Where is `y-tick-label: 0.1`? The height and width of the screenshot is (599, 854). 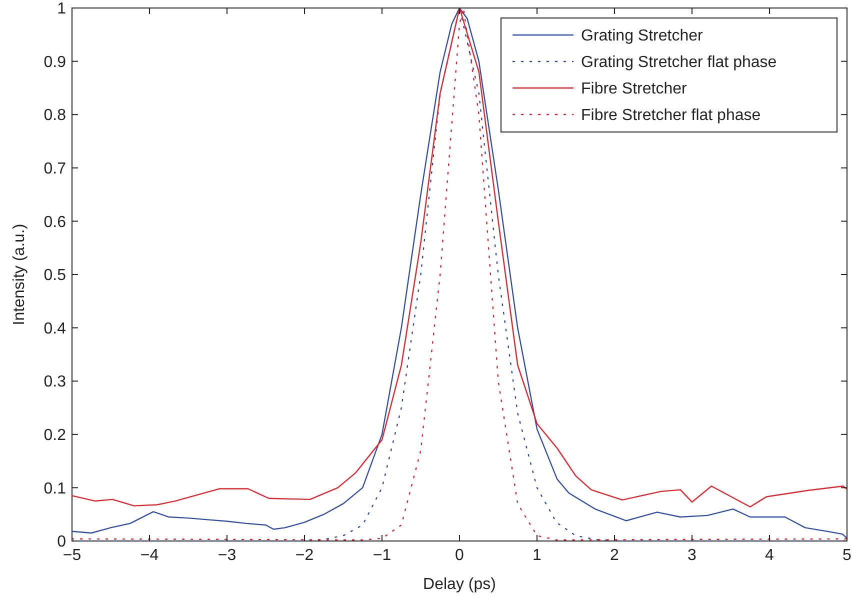
y-tick-label: 0.1 is located at coordinates (55, 489).